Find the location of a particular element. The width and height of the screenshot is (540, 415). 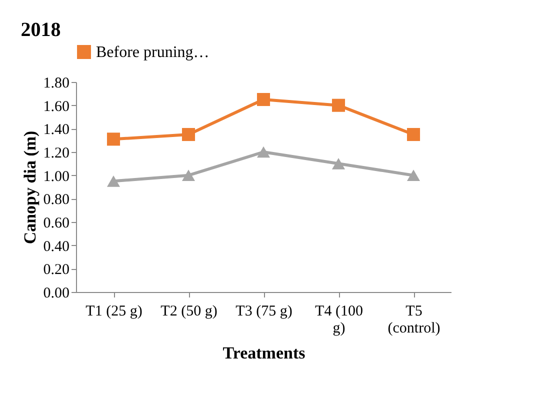

y-tick-label: 0.40 is located at coordinates (56, 246).